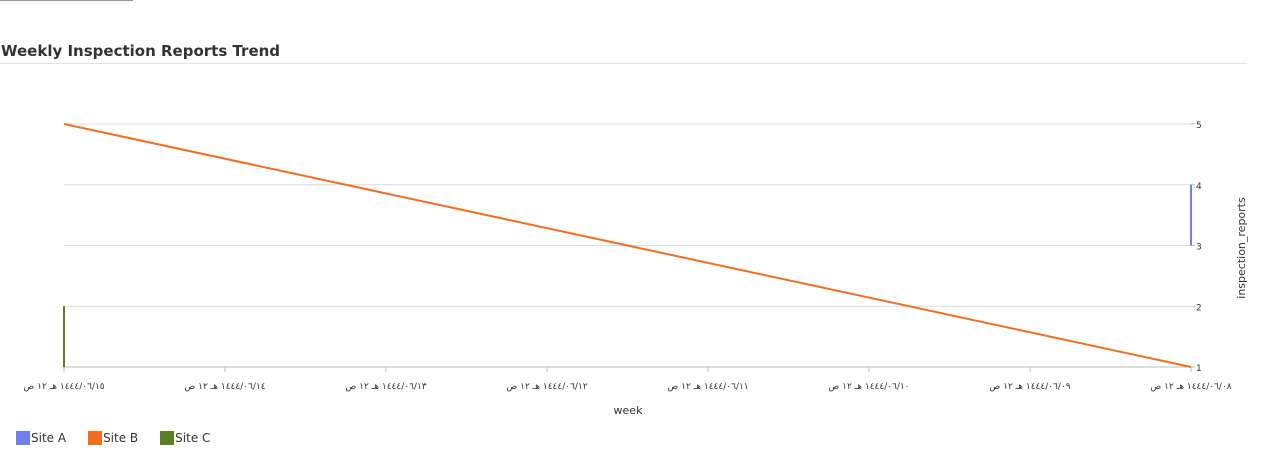 This screenshot has height=454, width=1280. What do you see at coordinates (193, 438) in the screenshot?
I see `legend-label: Site C` at bounding box center [193, 438].